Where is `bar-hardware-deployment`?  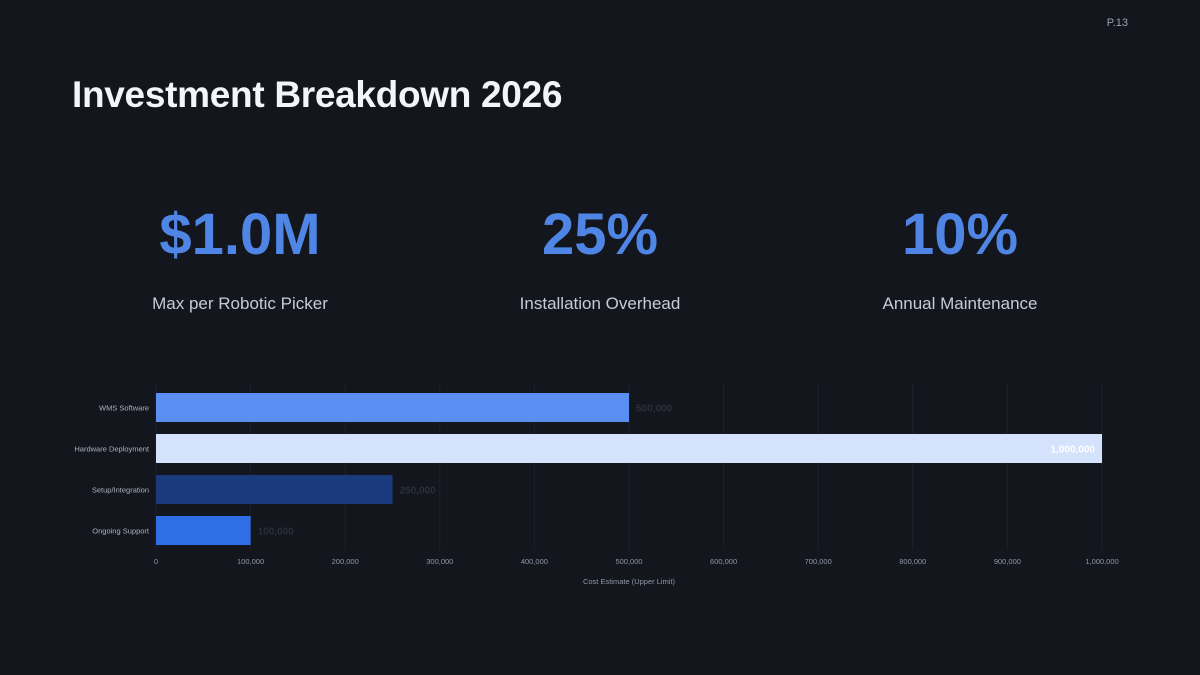 bar-hardware-deployment is located at coordinates (629, 448).